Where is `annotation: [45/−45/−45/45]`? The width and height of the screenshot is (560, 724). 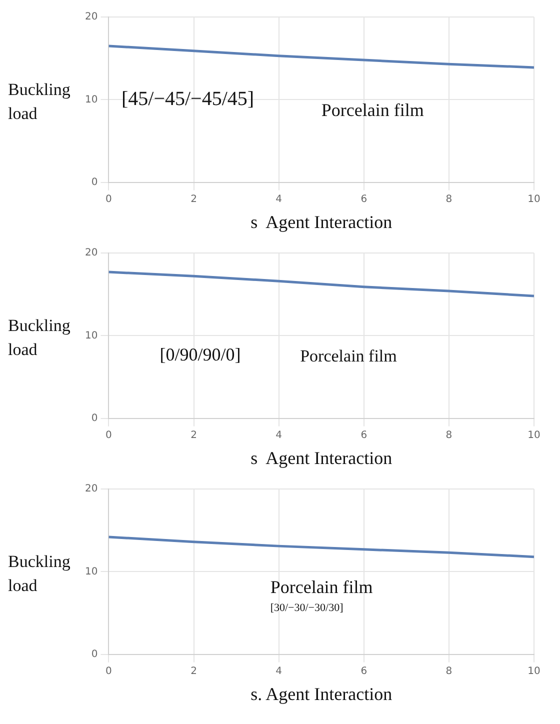 annotation: [45/−45/−45/45] is located at coordinates (187, 99).